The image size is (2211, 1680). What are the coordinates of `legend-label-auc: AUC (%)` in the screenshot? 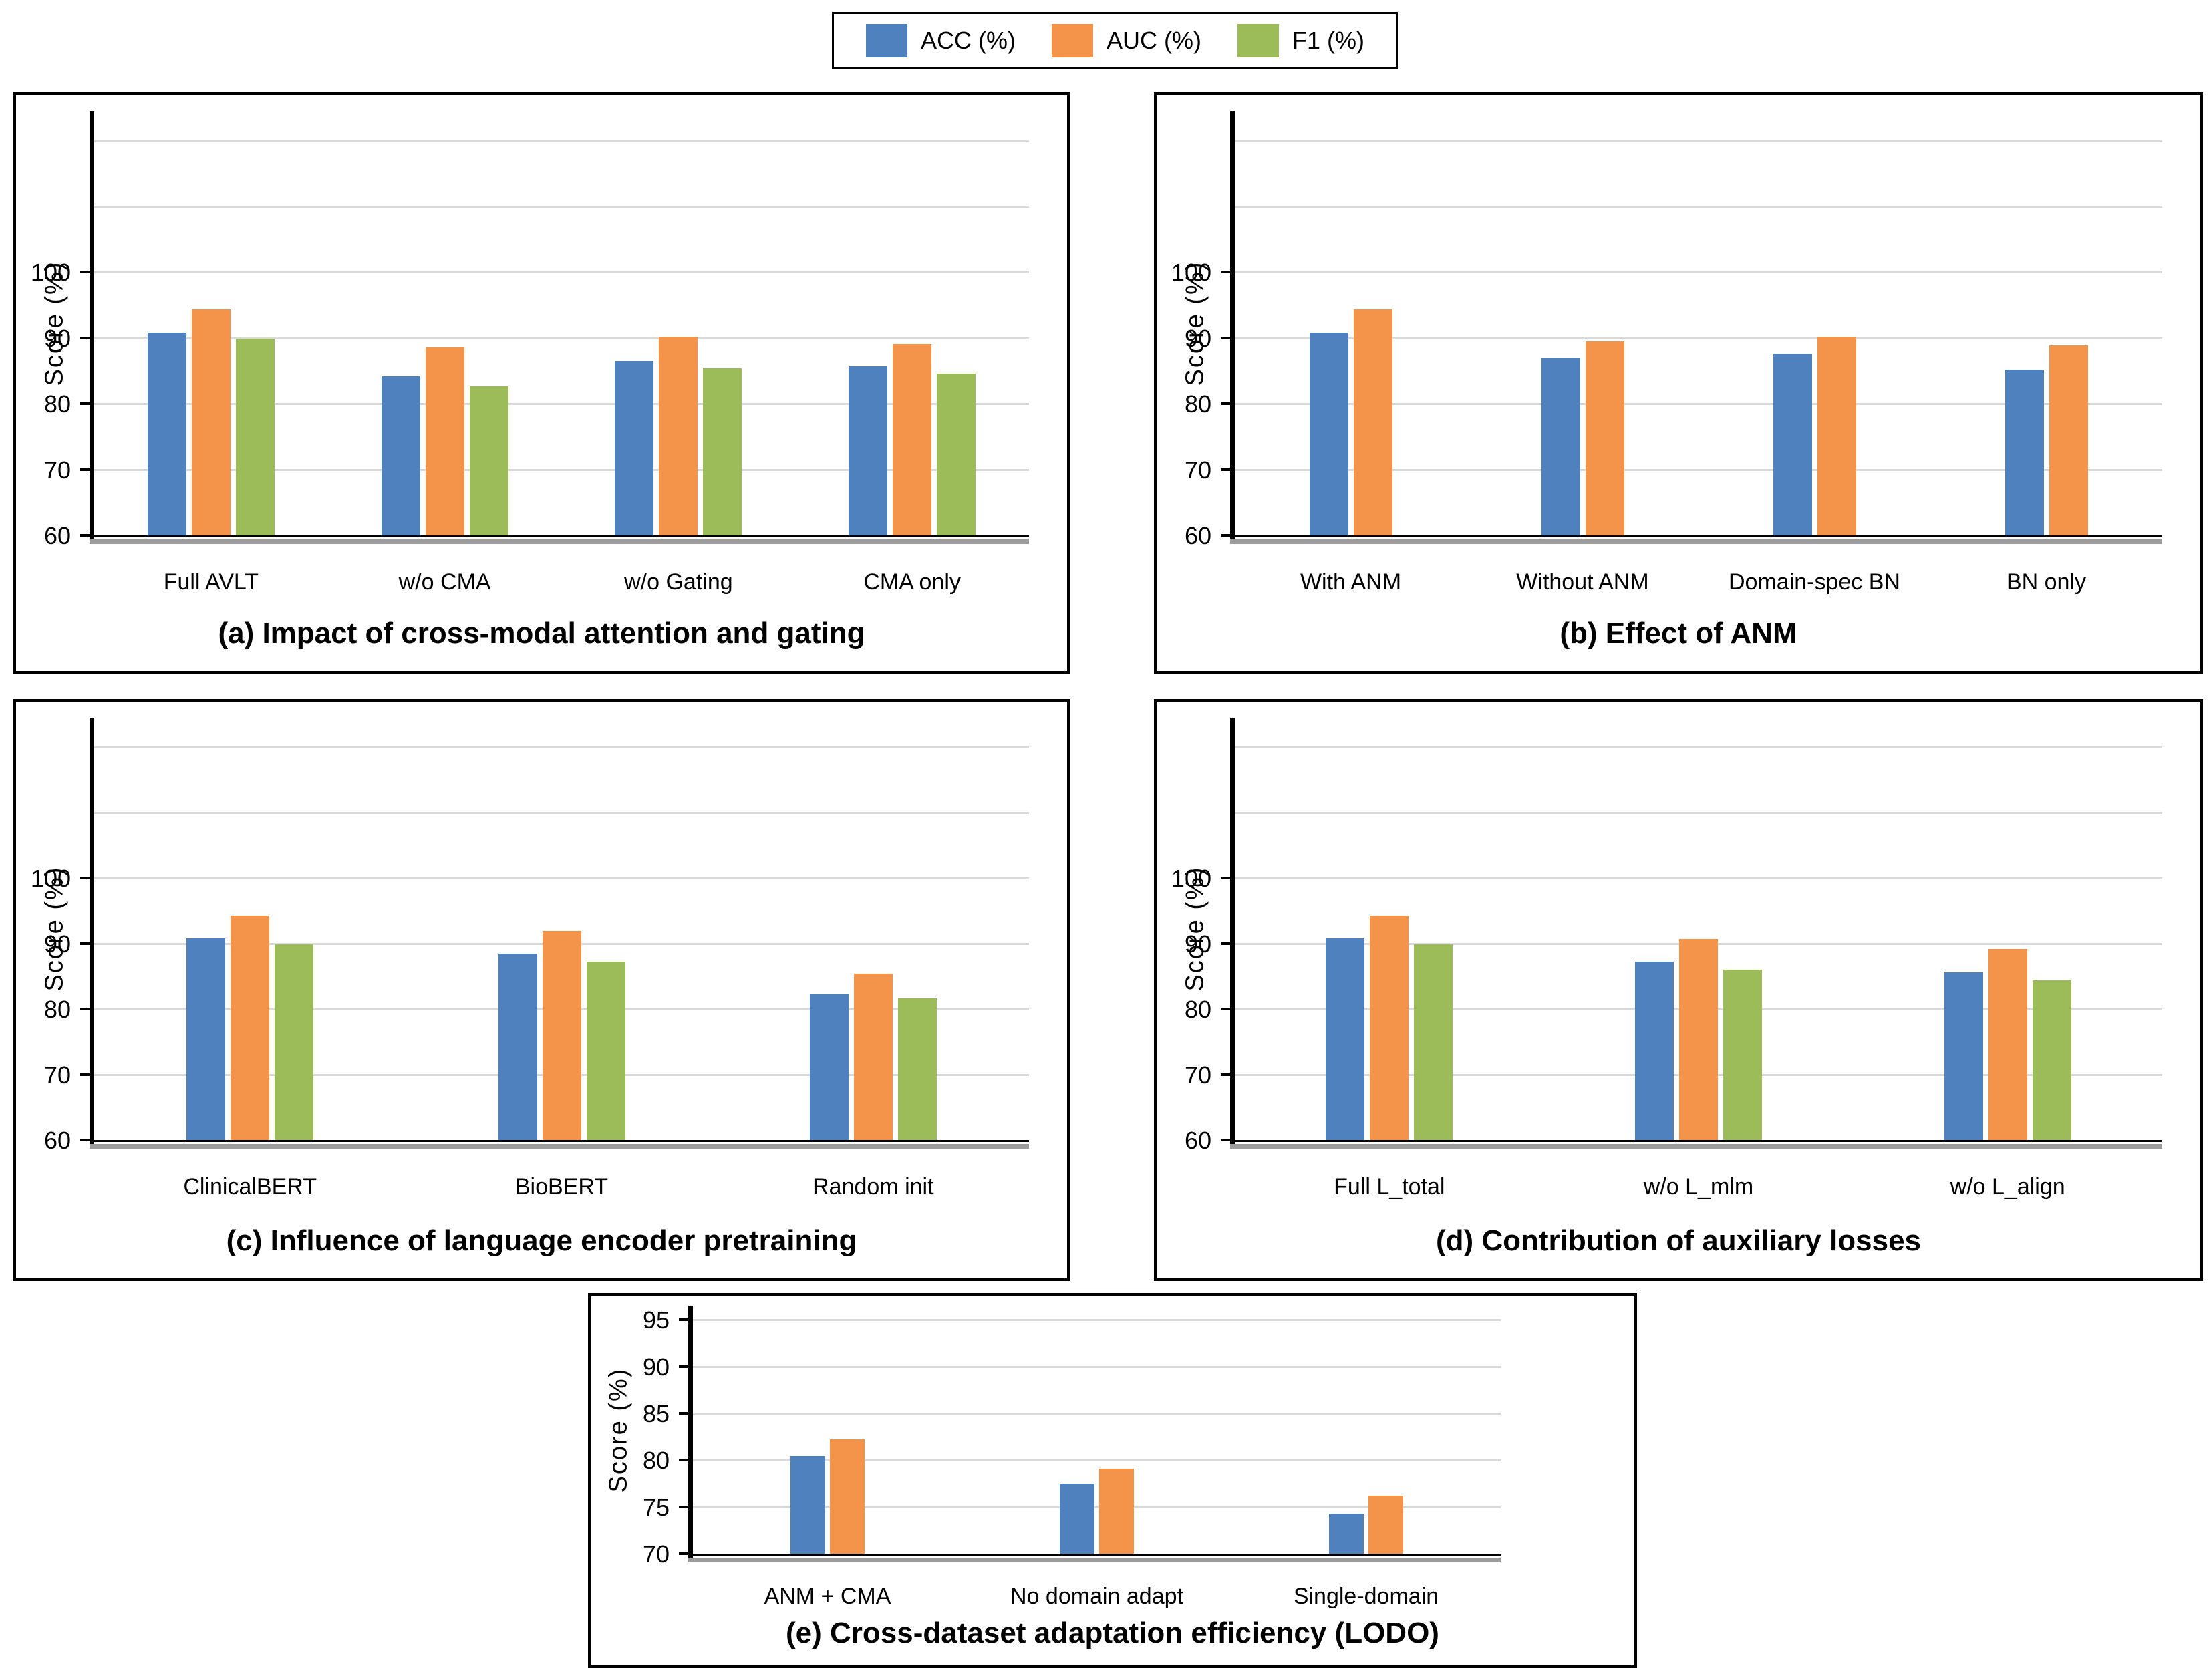 It's located at (1154, 40).